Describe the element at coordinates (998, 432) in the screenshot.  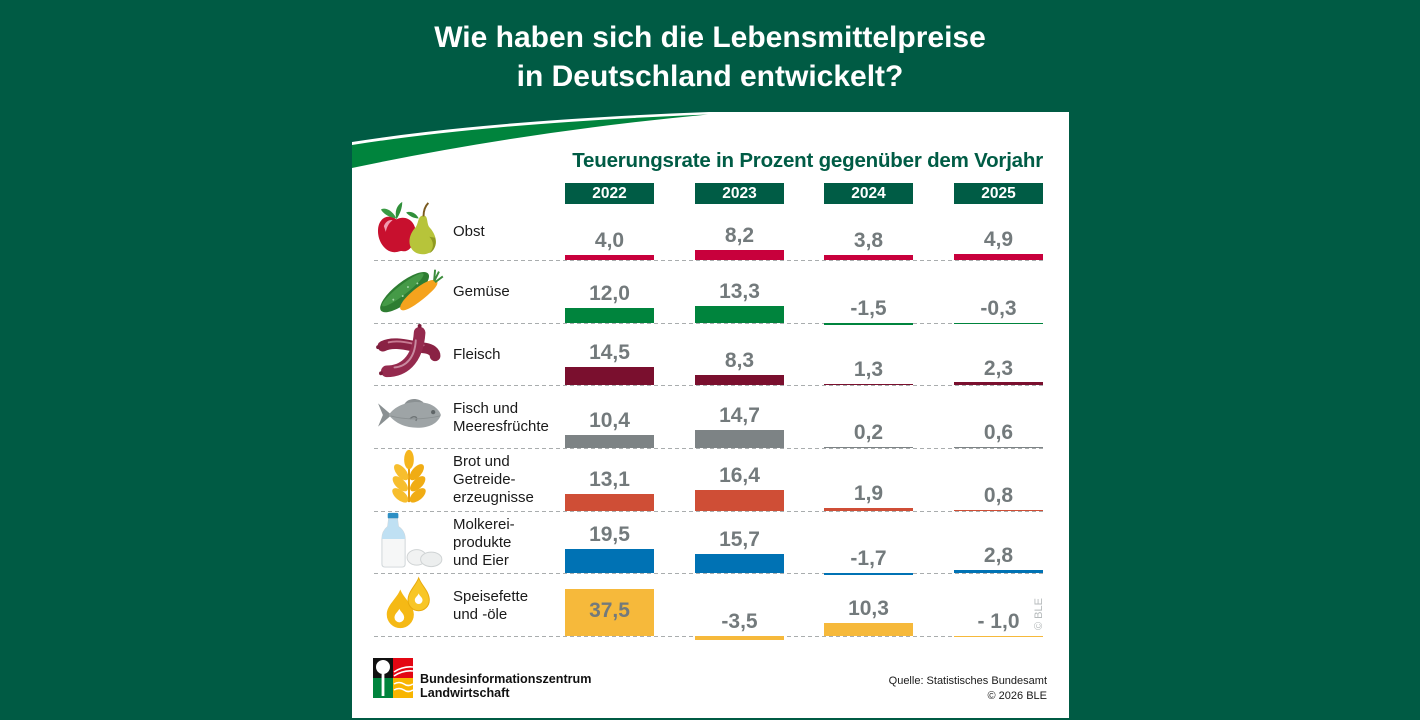
I see `value-label: 0,6` at that location.